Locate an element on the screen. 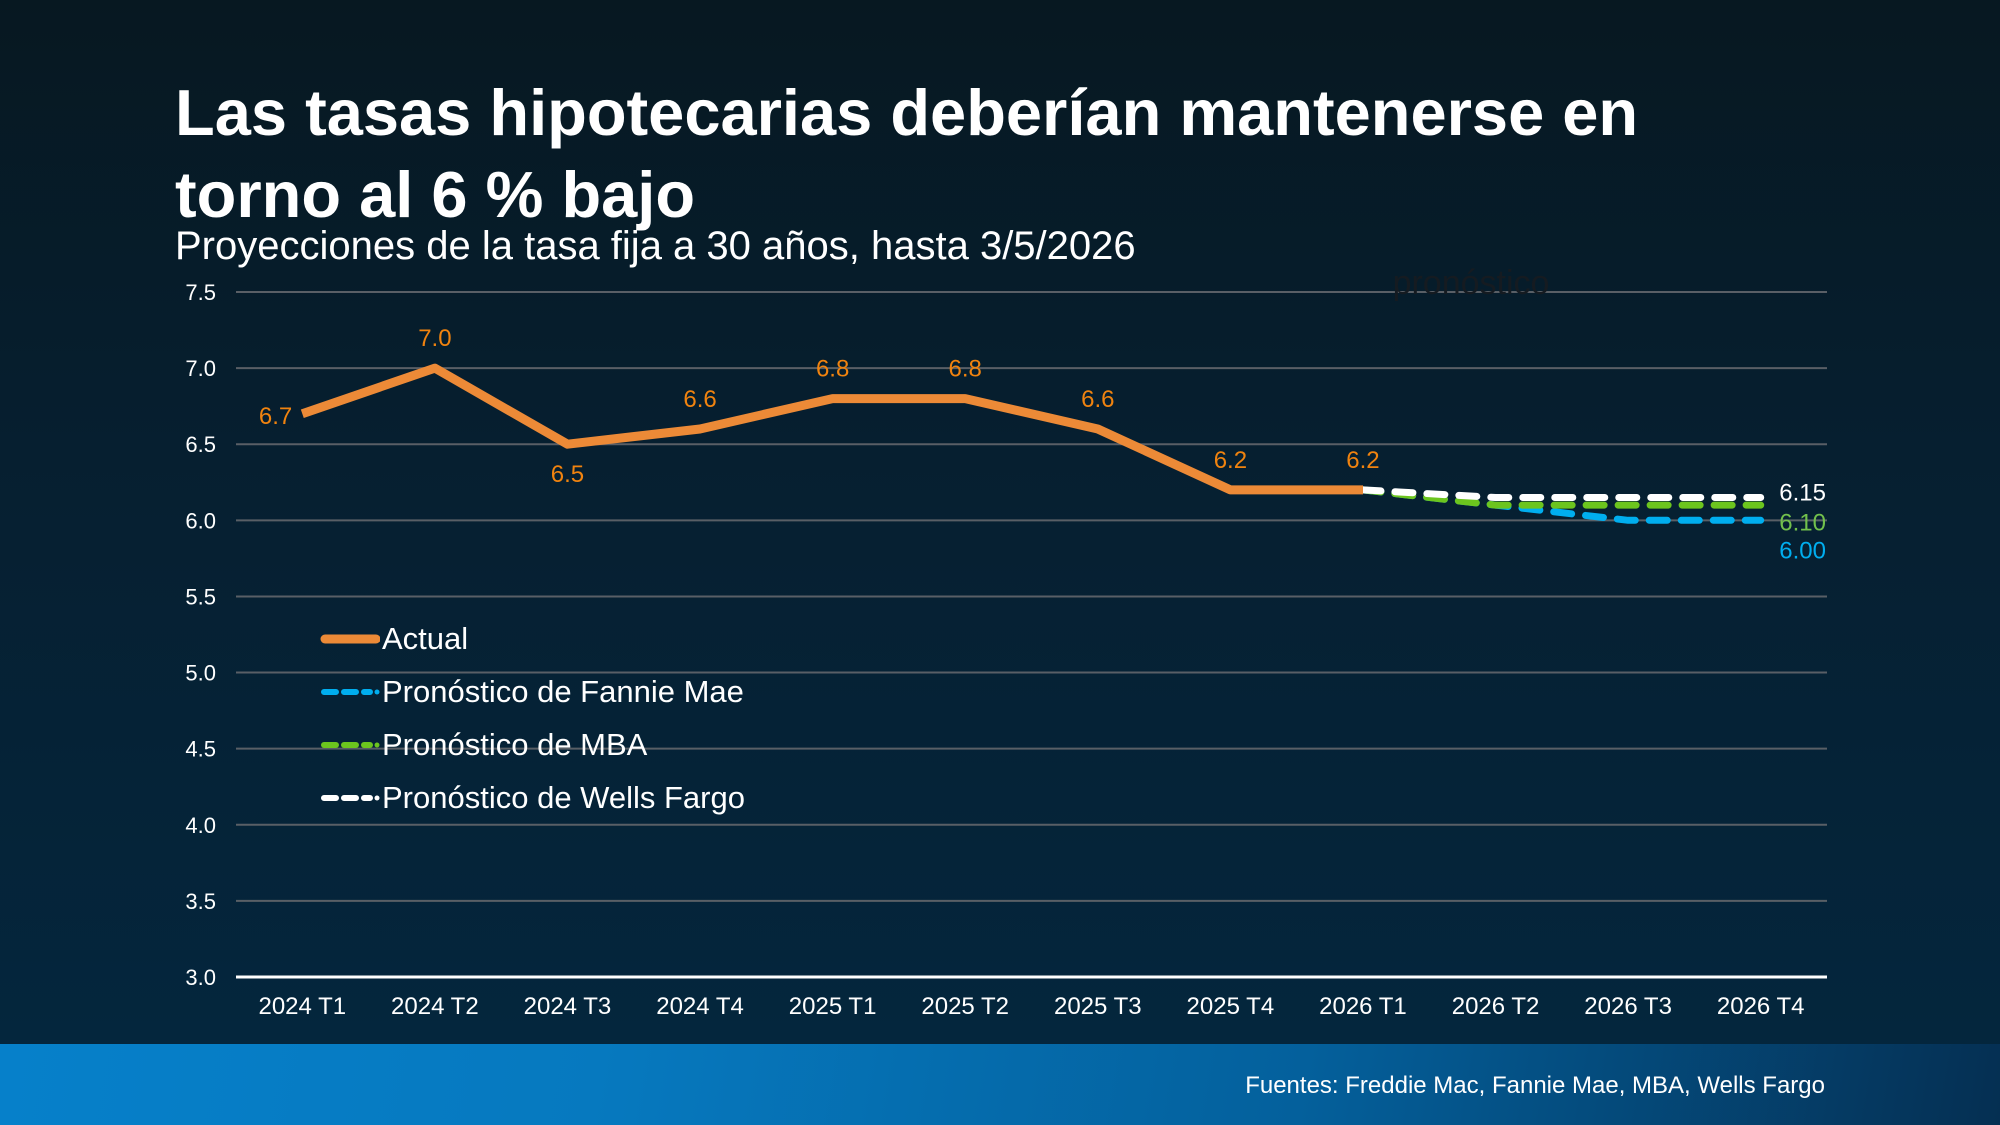 The width and height of the screenshot is (2000, 1125). series-lines is located at coordinates (1032, 443).